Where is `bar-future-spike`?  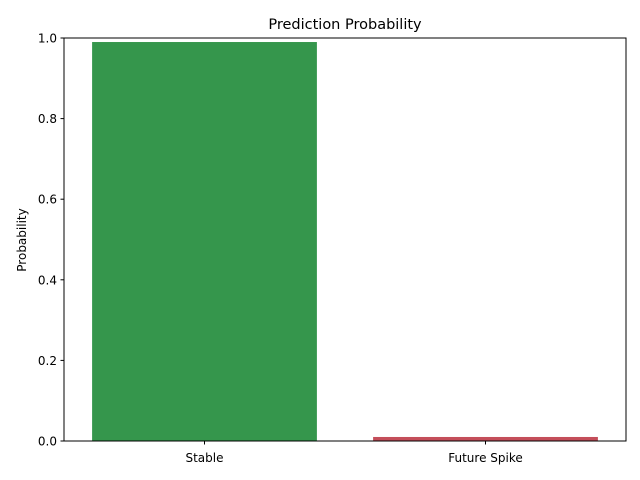 bar-future-spike is located at coordinates (485, 438).